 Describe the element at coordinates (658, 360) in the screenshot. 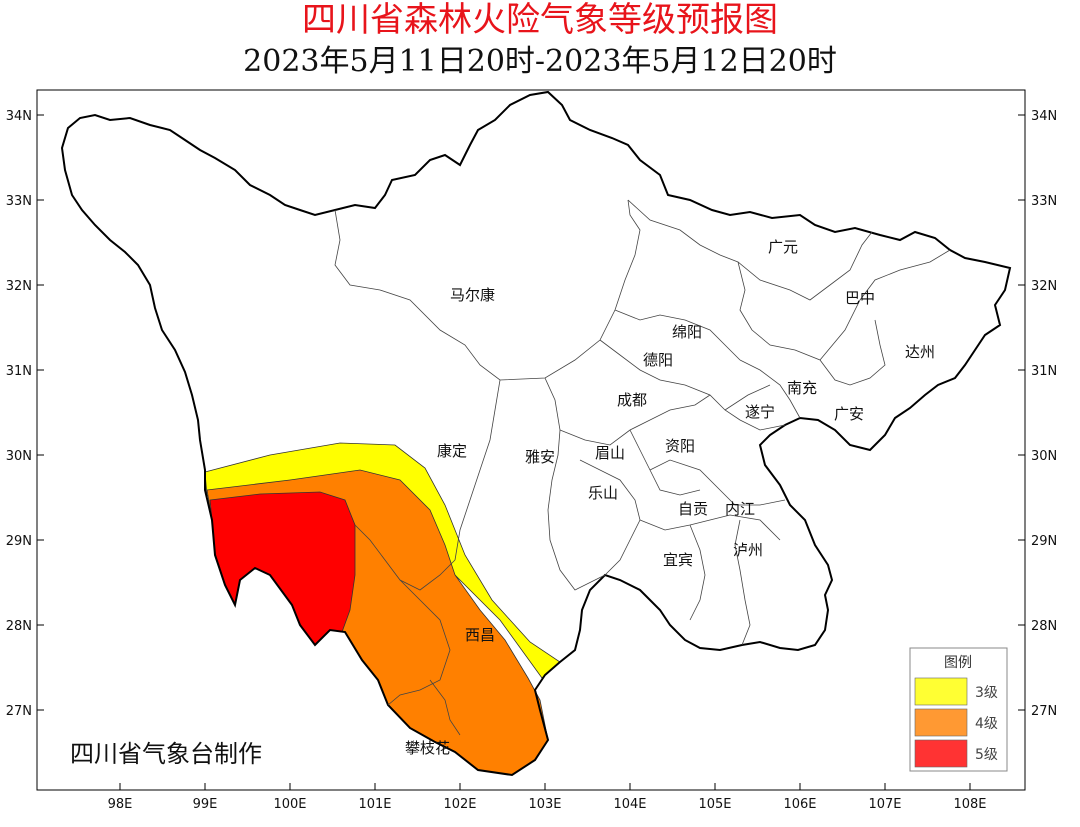

I see `city-label: 德阳` at that location.